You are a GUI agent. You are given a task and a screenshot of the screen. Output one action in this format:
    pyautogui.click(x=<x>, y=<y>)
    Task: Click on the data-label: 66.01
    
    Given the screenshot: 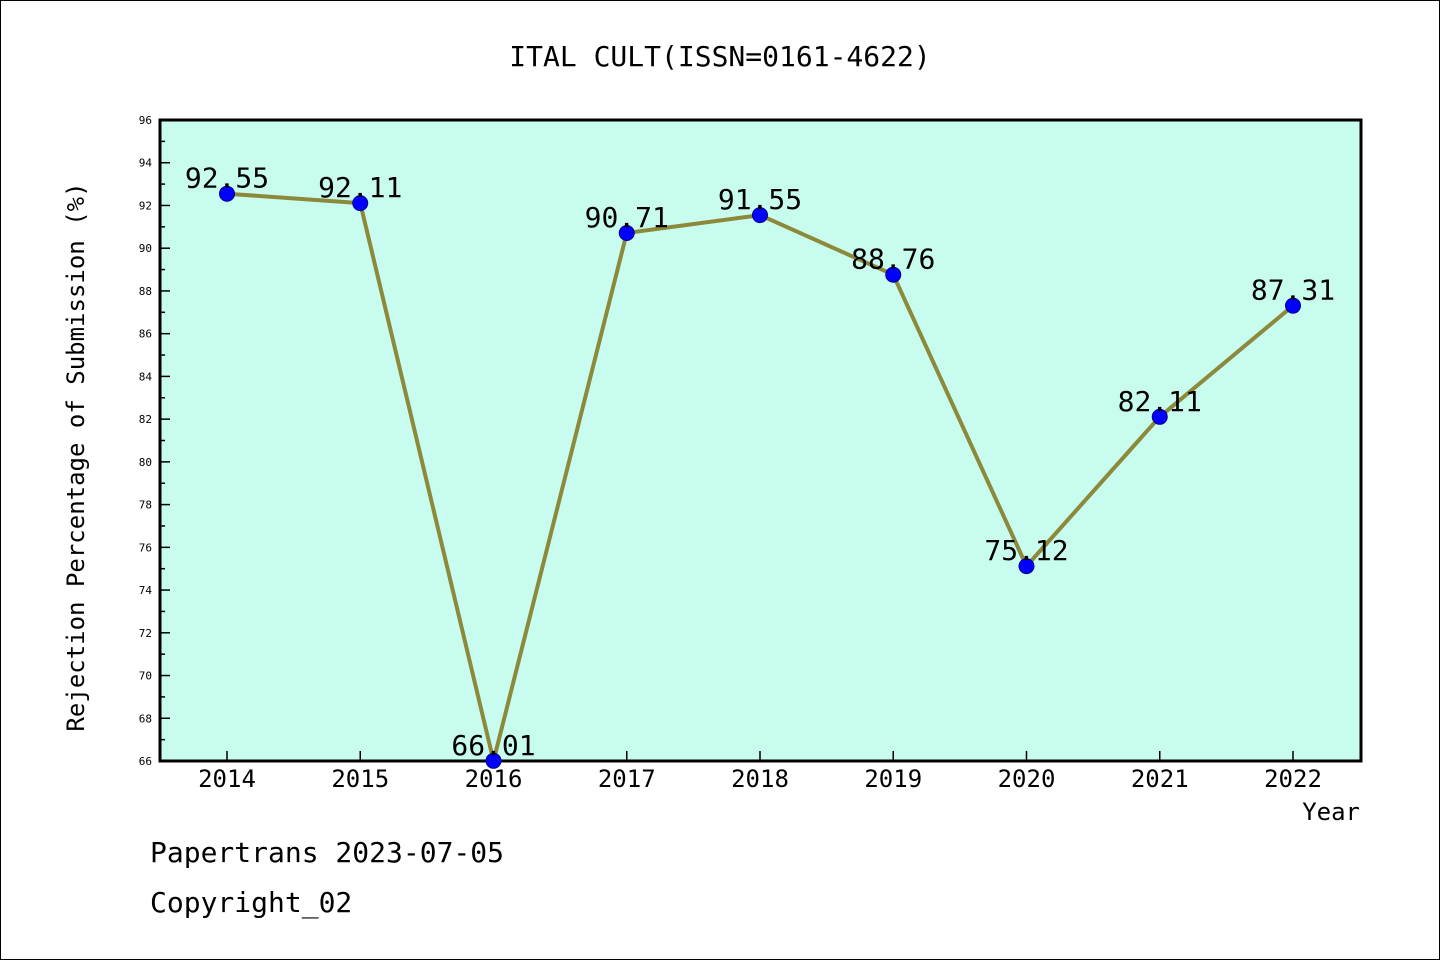 What is the action you would take?
    pyautogui.click(x=493, y=745)
    